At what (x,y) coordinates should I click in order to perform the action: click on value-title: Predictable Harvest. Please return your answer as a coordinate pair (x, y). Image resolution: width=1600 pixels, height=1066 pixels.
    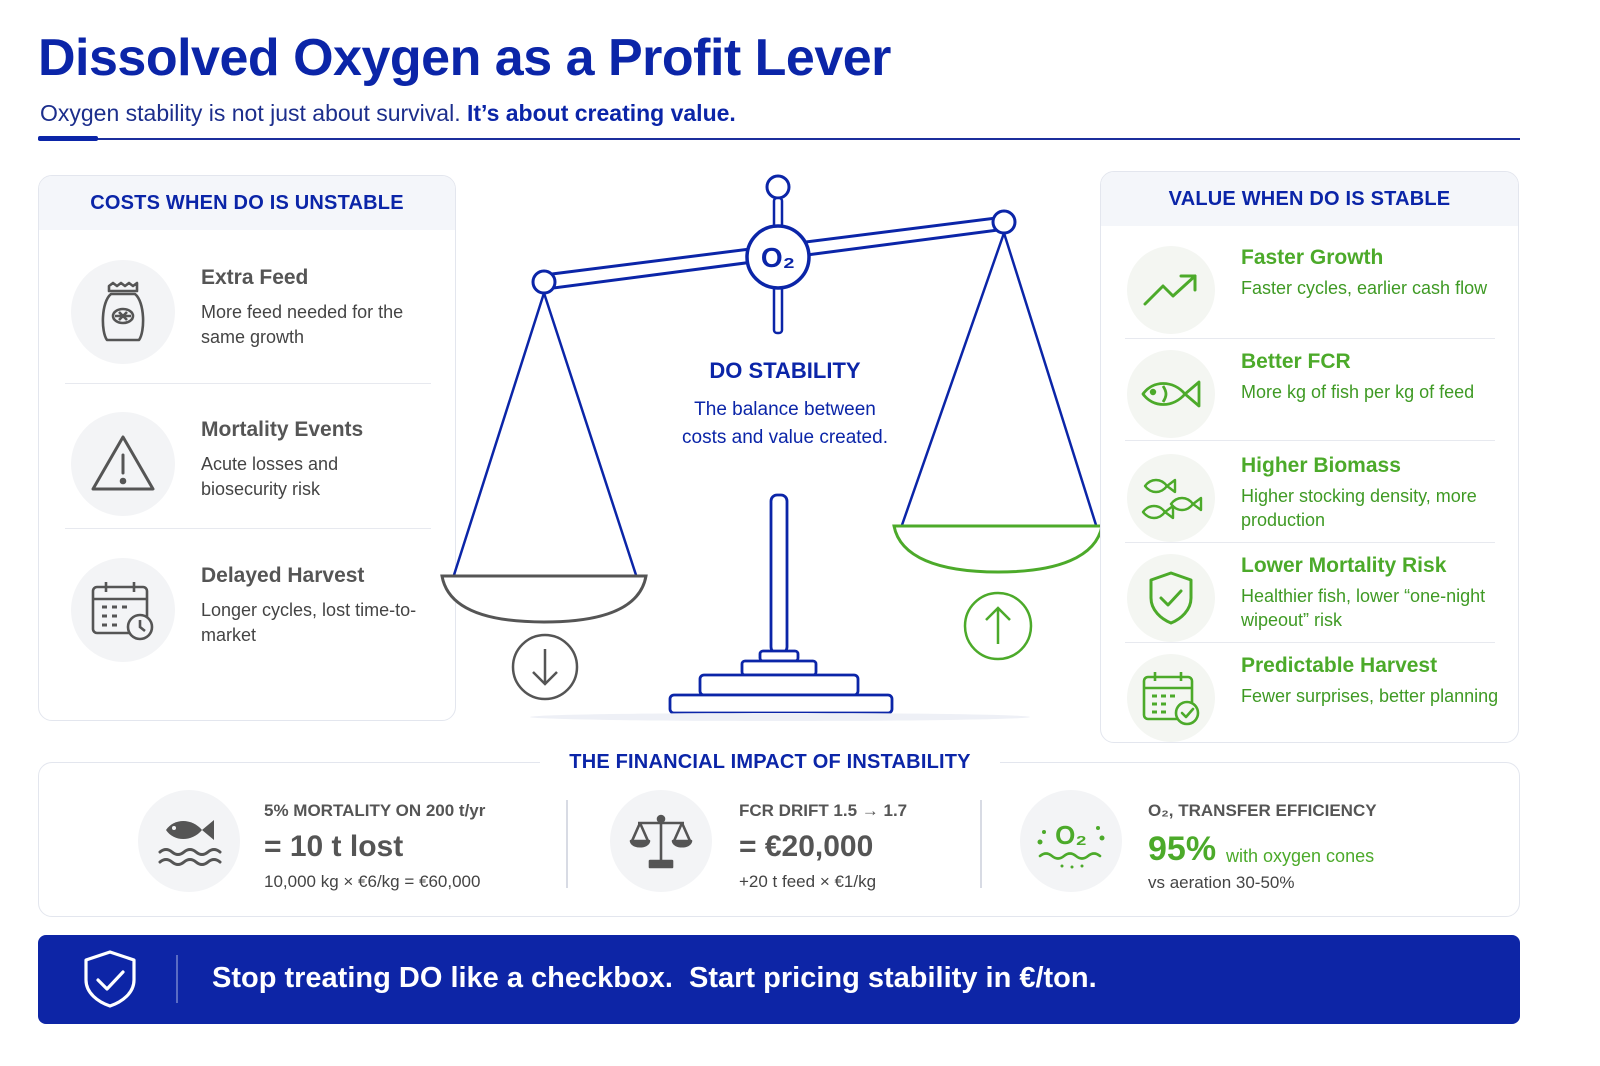
    Looking at the image, I should click on (1339, 665).